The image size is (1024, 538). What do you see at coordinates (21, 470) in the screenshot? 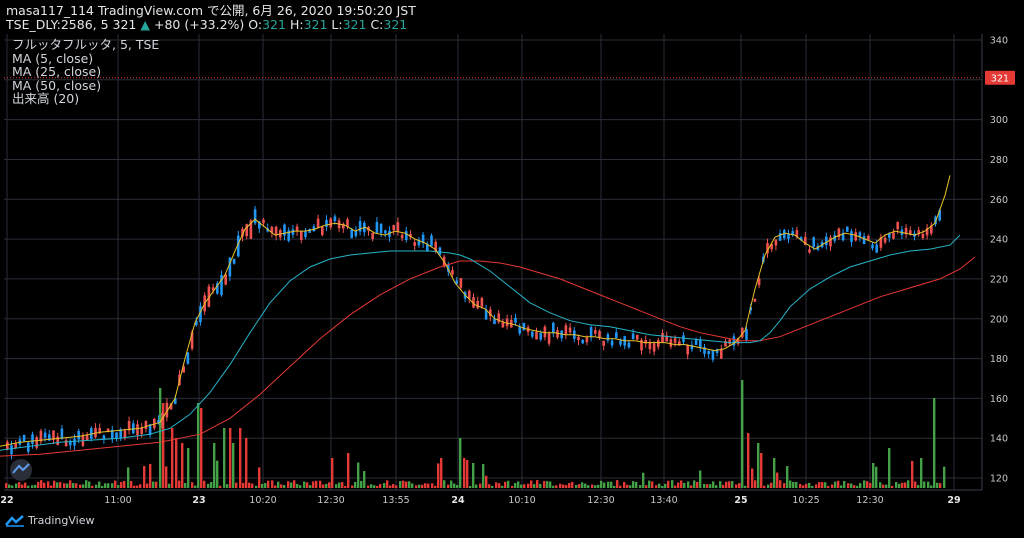
I see `logo-badge` at bounding box center [21, 470].